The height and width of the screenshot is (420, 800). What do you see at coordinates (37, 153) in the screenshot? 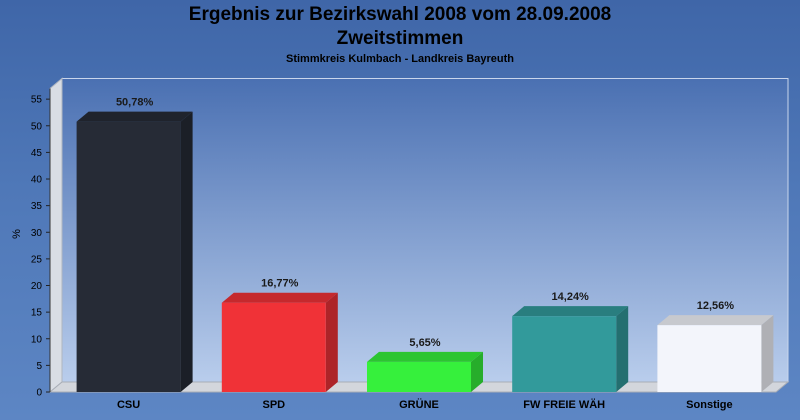
I see `y-tick-label: 45` at bounding box center [37, 153].